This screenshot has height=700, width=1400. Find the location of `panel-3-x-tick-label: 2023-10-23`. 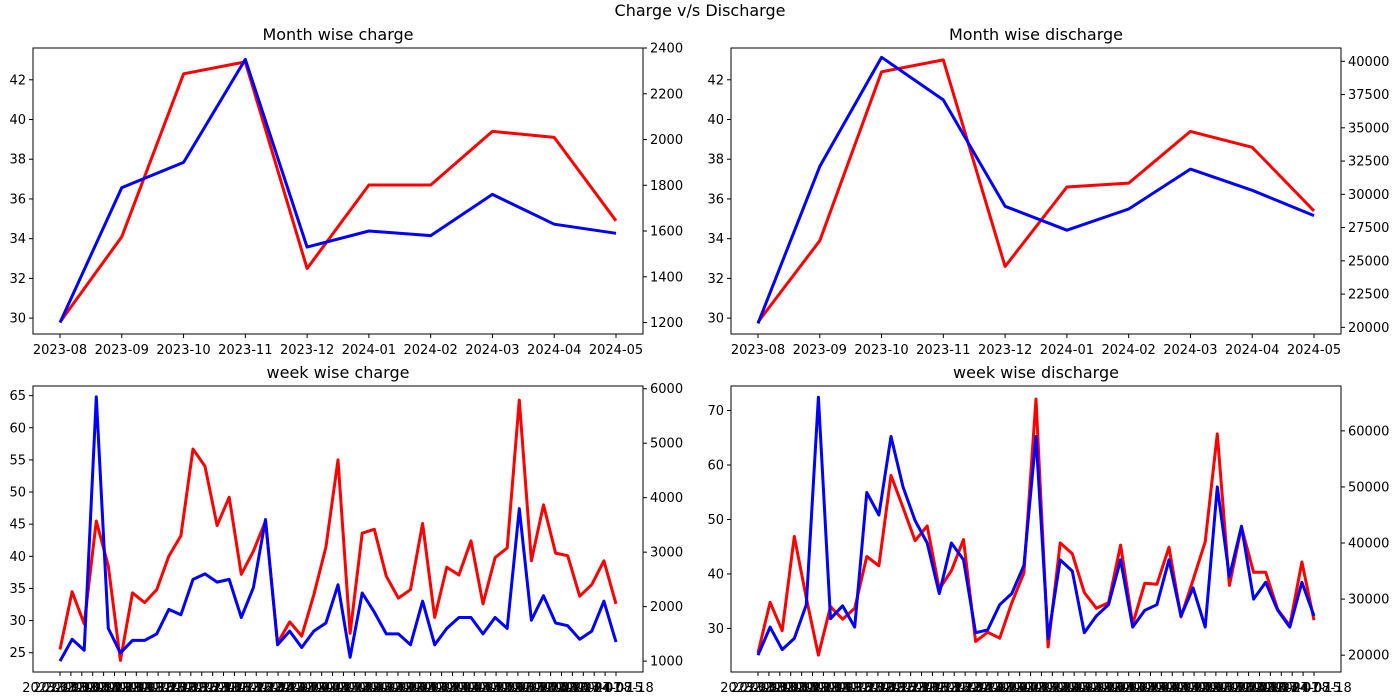

panel-3-x-tick-label: 2023-10-23 is located at coordinates (889, 688).